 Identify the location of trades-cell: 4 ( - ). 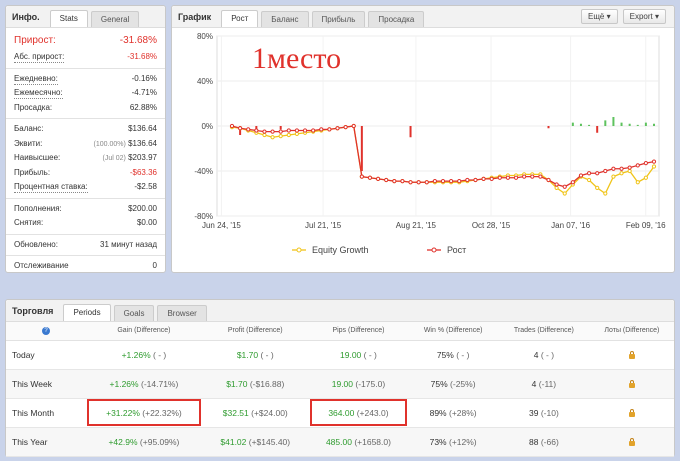
(544, 355).